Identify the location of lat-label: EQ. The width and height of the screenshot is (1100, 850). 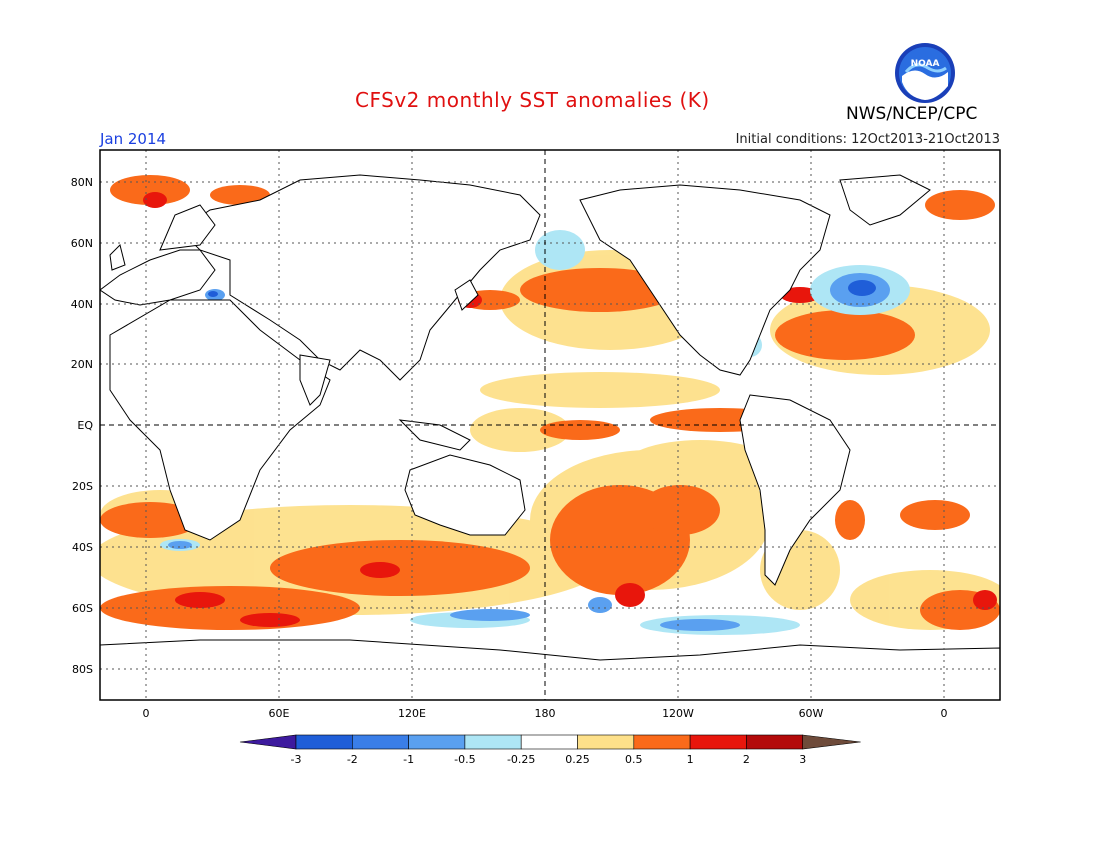
(85, 425).